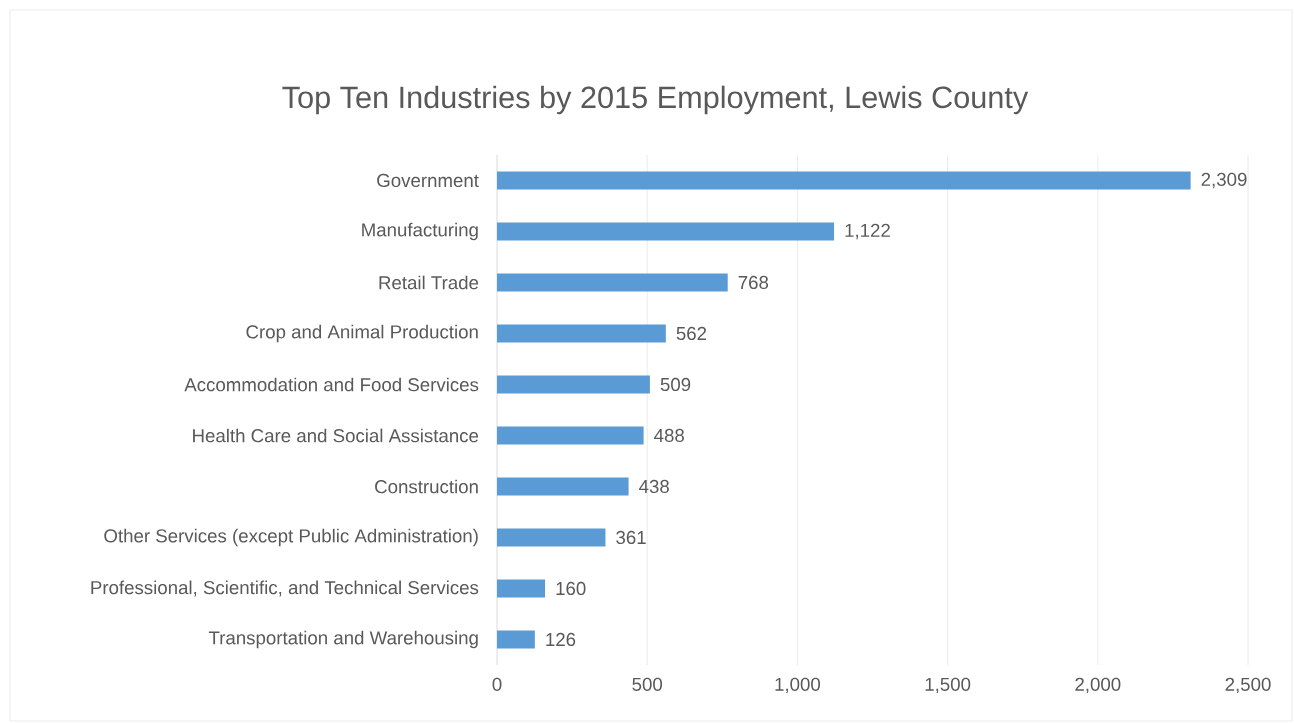 The width and height of the screenshot is (1294, 723). I want to click on y-tick-label: Manufacturing, so click(420, 231).